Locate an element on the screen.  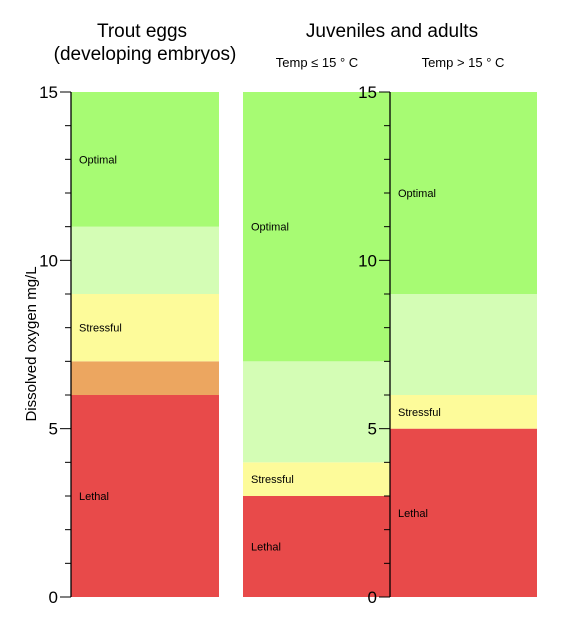
group-title-eggs-line-2: (developing embryos) is located at coordinates (145, 54).